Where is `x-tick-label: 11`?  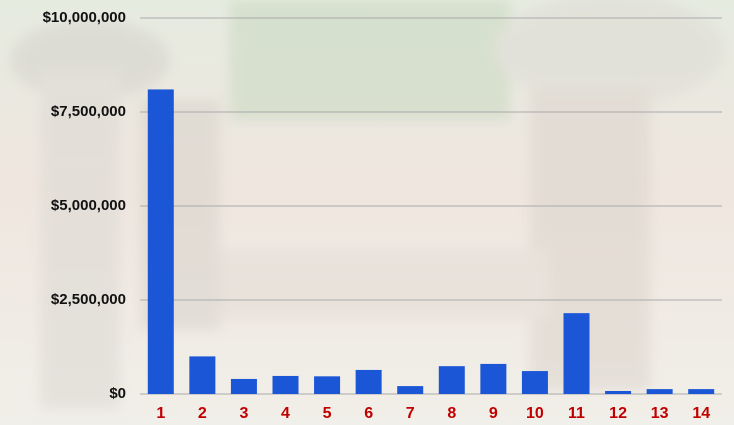 x-tick-label: 11 is located at coordinates (576, 413).